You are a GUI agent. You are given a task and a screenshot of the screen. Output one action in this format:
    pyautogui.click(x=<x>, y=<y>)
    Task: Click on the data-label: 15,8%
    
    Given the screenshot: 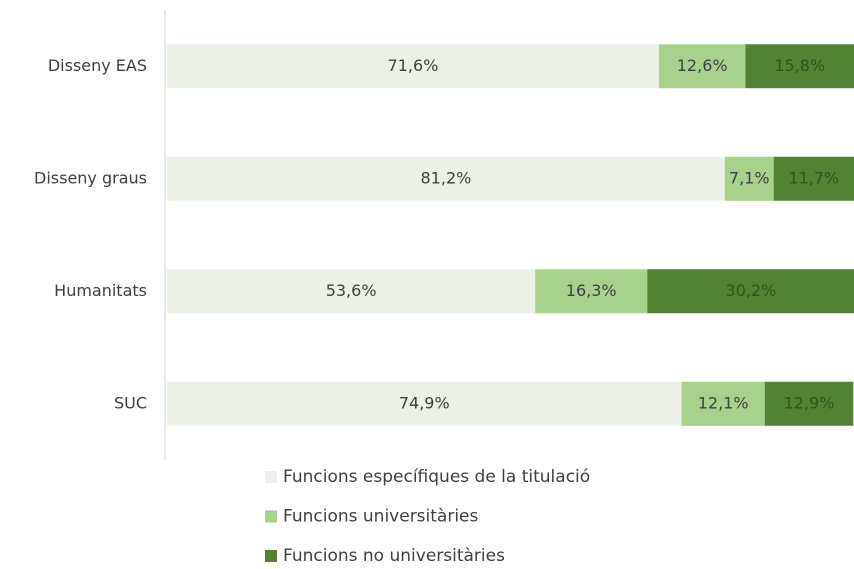 What is the action you would take?
    pyautogui.click(x=799, y=65)
    